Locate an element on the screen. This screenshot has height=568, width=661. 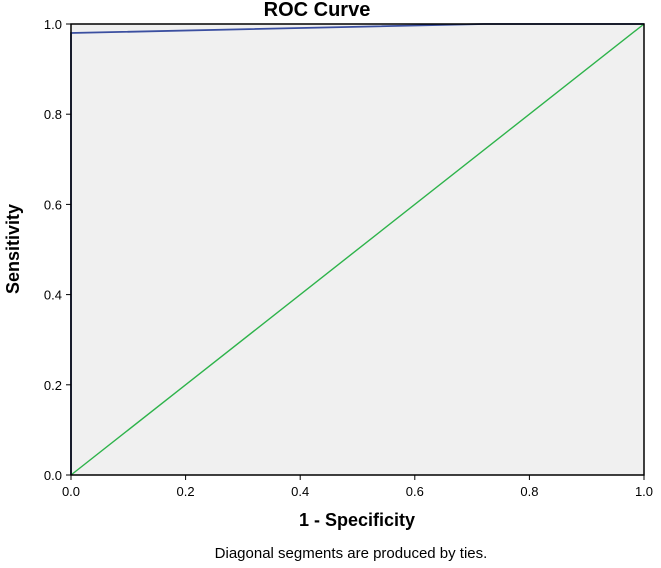
y-tick-label: 0.8 is located at coordinates (53, 114).